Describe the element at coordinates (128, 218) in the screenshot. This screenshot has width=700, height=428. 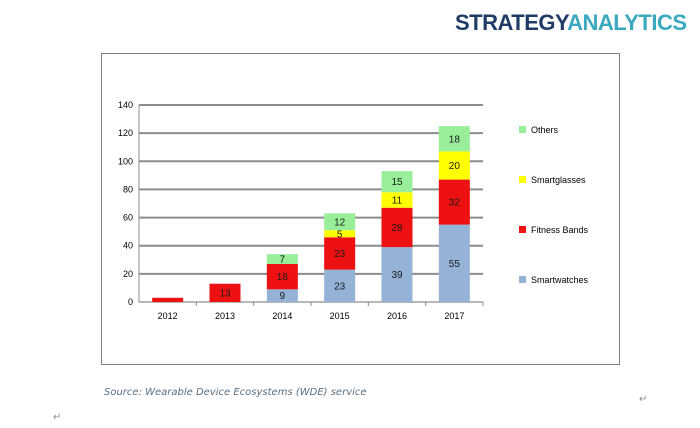
I see `y-tick-label: 60` at that location.